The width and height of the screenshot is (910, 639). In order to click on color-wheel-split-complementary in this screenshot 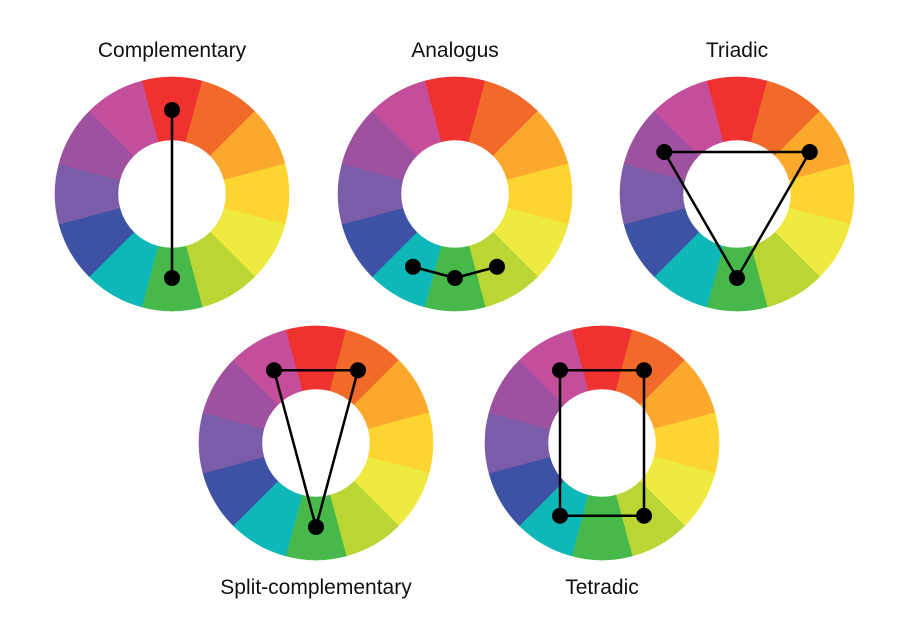, I will do `click(316, 443)`.